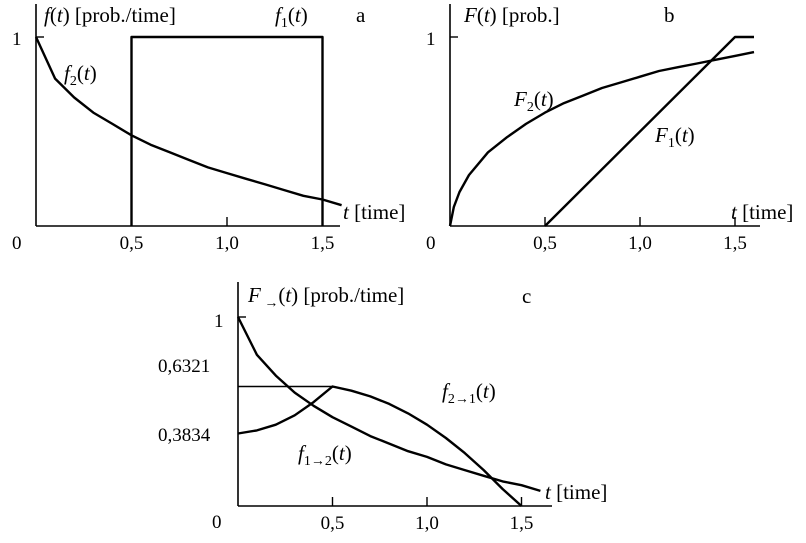 Image resolution: width=806 pixels, height=543 pixels. I want to click on x-ticks-b: 0,5 1,0 1,5, so click(598, 145).